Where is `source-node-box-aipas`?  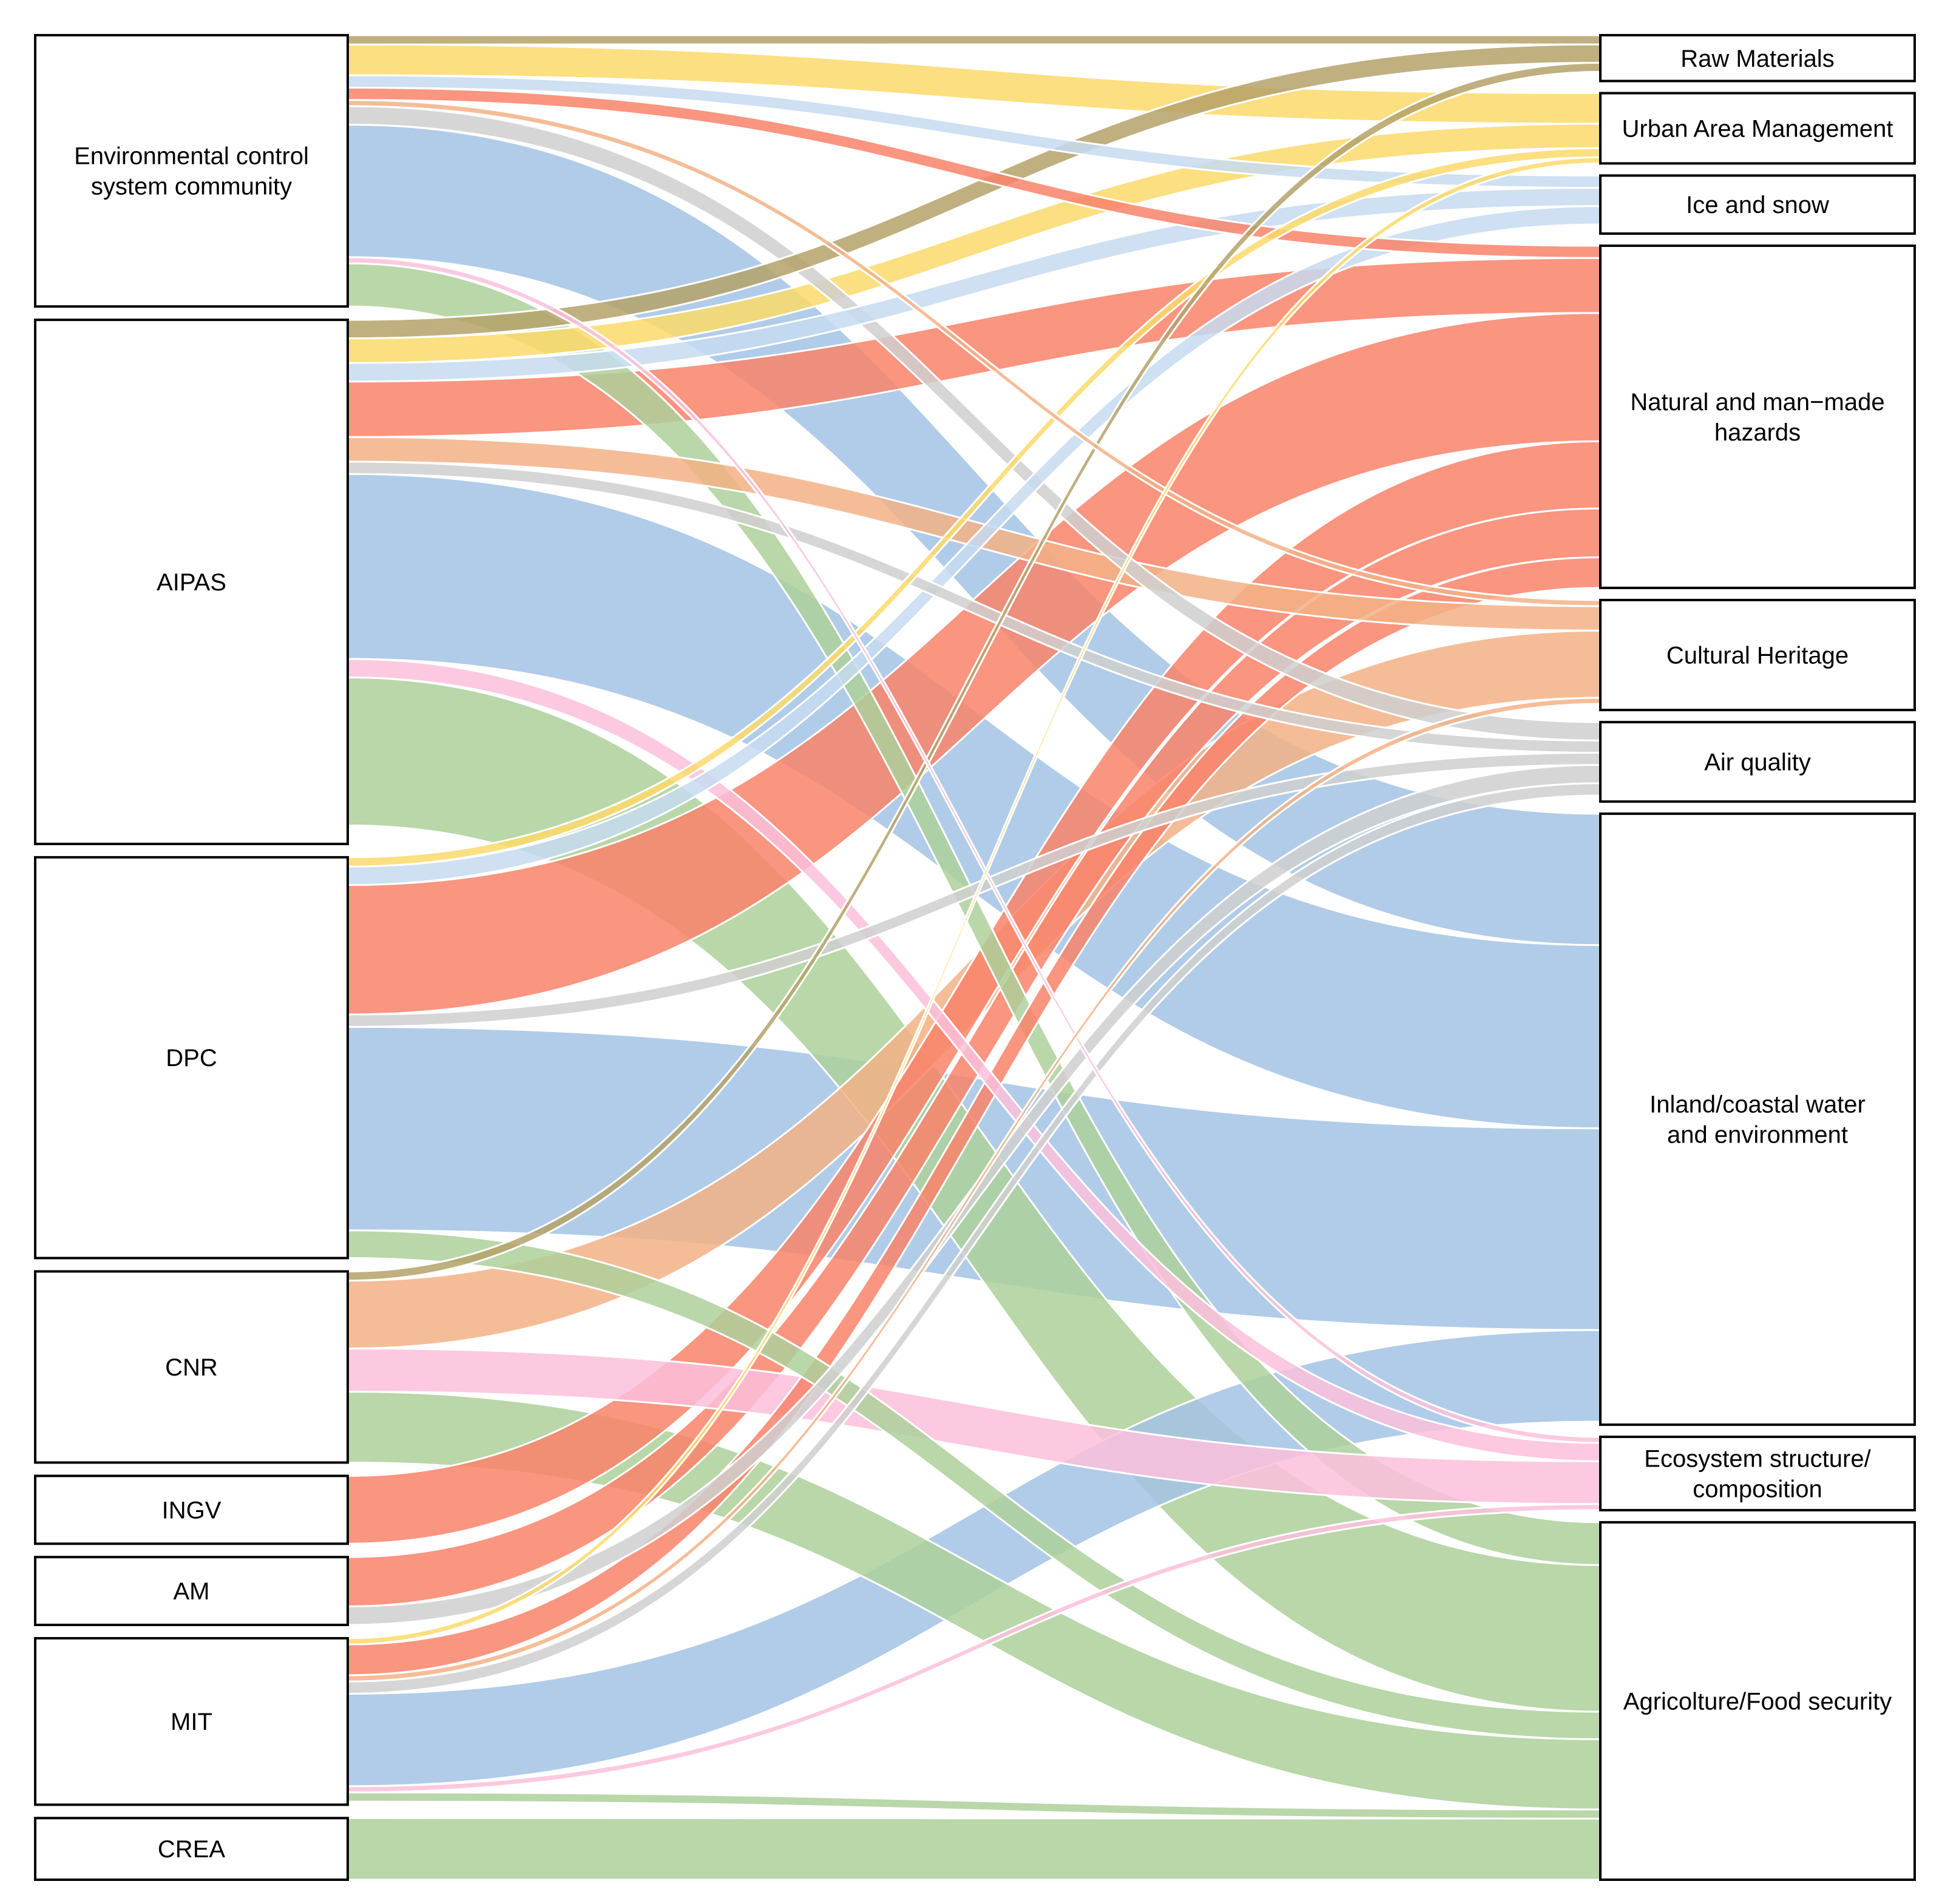
source-node-box-aipas is located at coordinates (191, 582).